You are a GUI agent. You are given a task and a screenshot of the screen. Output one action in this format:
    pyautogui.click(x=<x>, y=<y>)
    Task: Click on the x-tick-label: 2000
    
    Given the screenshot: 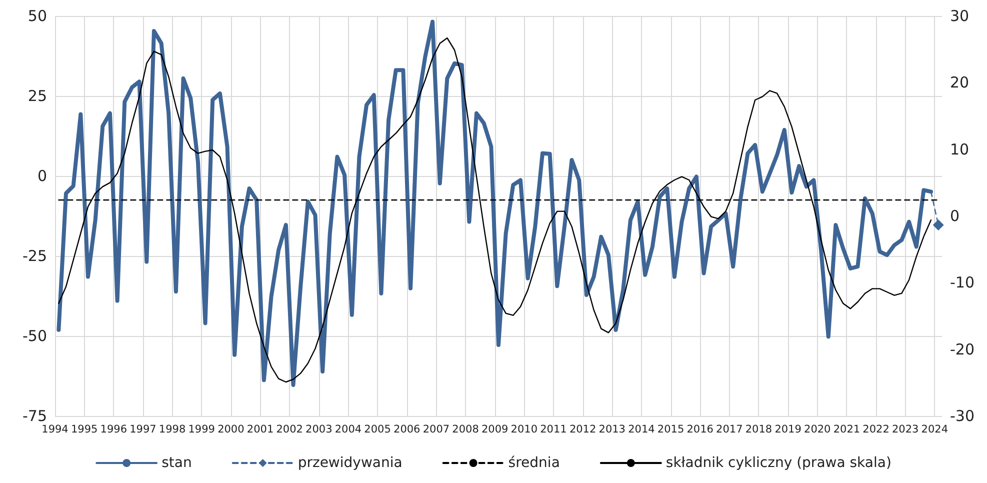 What is the action you would take?
    pyautogui.click(x=231, y=430)
    